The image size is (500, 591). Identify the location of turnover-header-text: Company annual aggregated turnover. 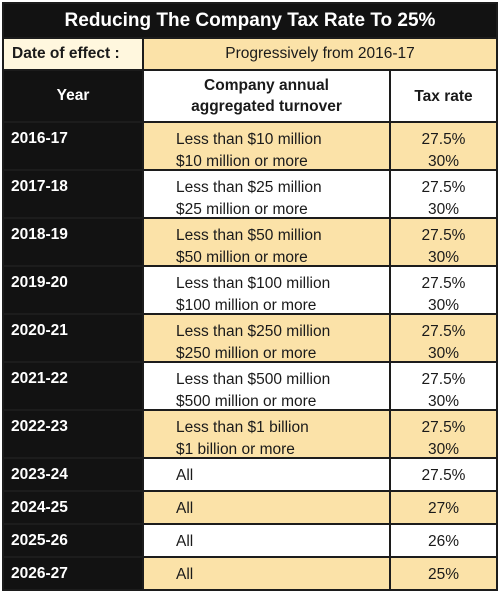
(266, 96).